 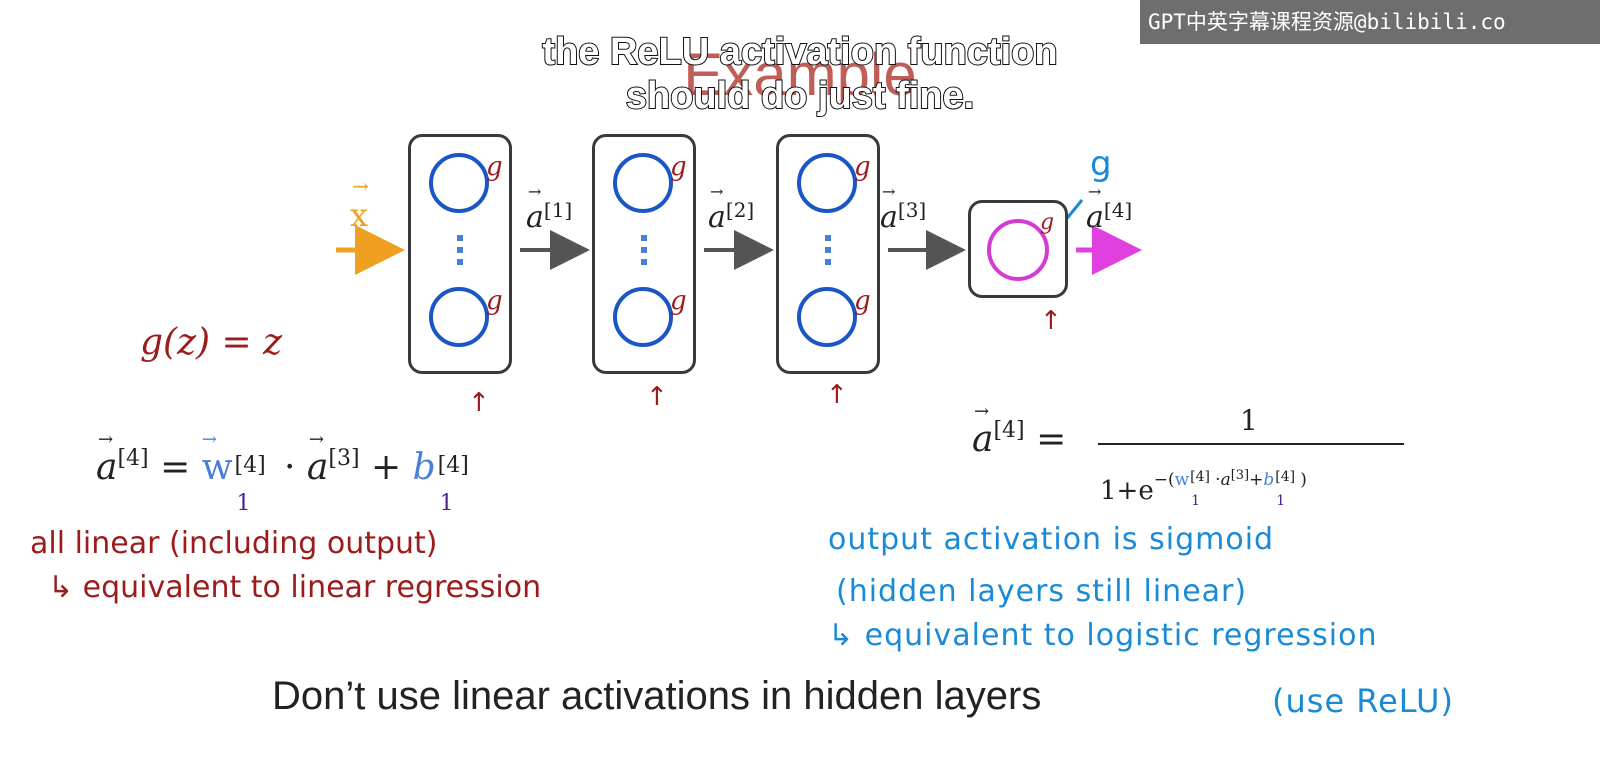 What do you see at coordinates (731, 208) in the screenshot?
I see `activation-a2-label: → a[2]` at bounding box center [731, 208].